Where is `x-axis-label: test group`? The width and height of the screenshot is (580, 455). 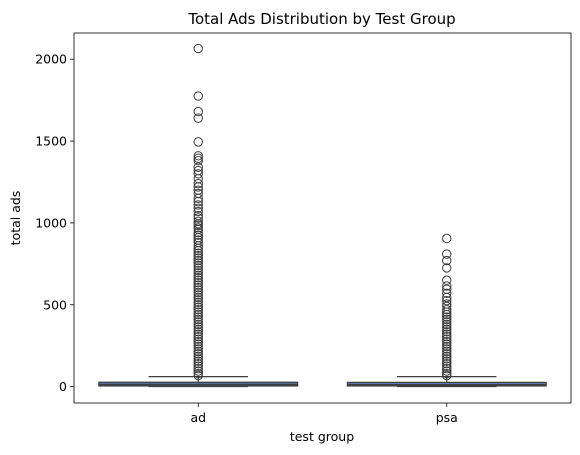 x-axis-label: test group is located at coordinates (322, 436).